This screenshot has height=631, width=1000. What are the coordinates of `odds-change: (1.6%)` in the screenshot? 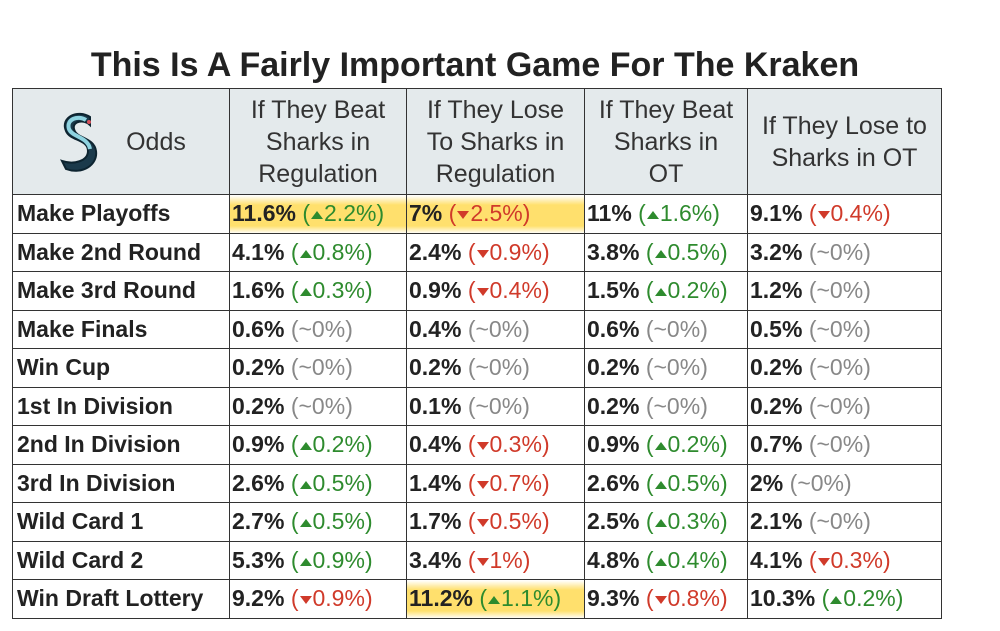 It's located at (679, 213).